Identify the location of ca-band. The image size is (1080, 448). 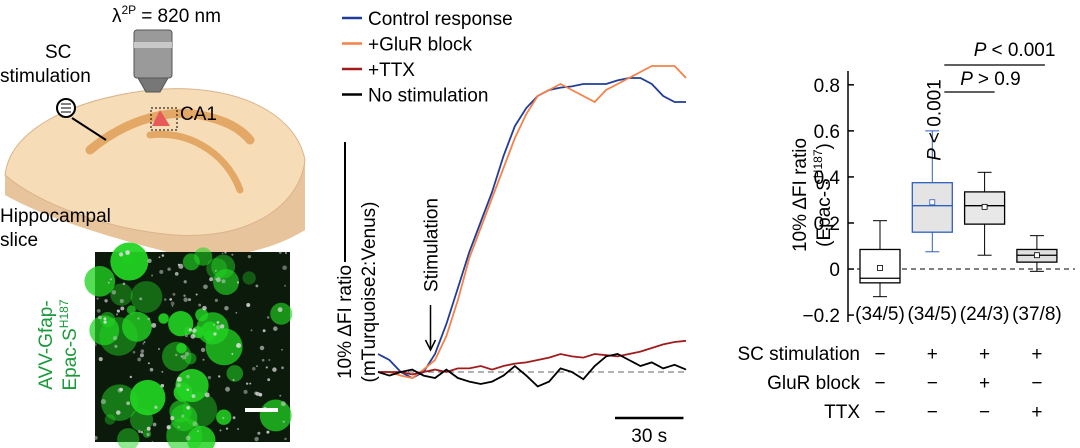
(170, 131).